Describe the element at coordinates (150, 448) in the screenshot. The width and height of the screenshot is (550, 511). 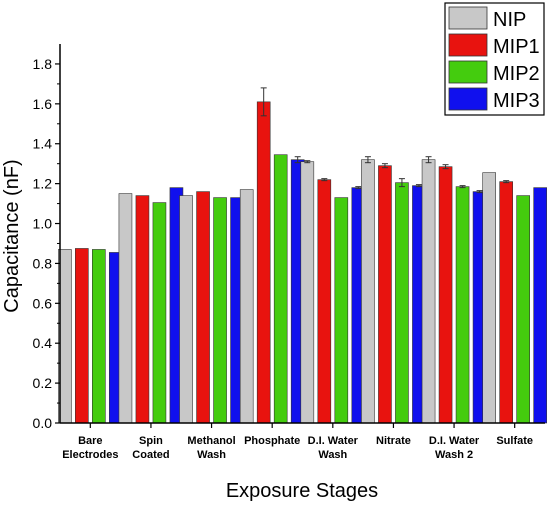
I see `x-tick-label: Spin Coated` at that location.